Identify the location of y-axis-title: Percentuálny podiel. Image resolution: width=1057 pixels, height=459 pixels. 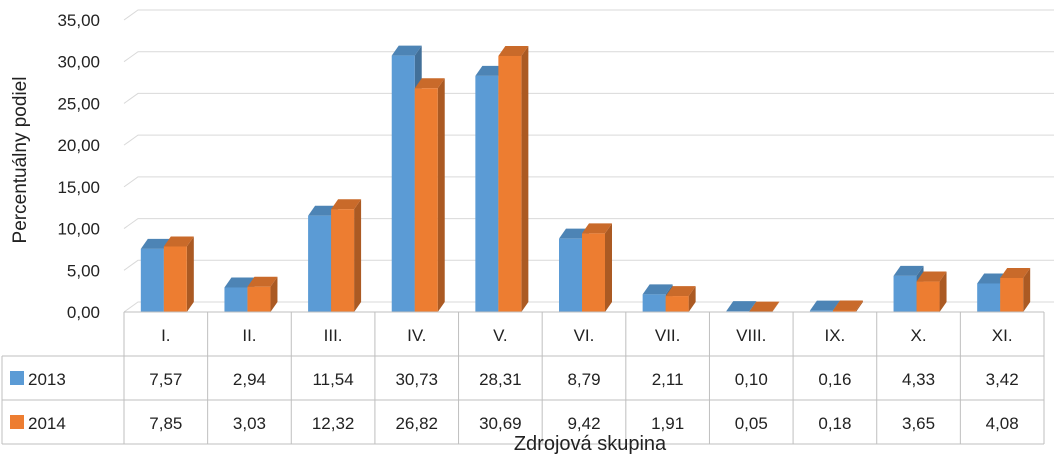
(20, 160).